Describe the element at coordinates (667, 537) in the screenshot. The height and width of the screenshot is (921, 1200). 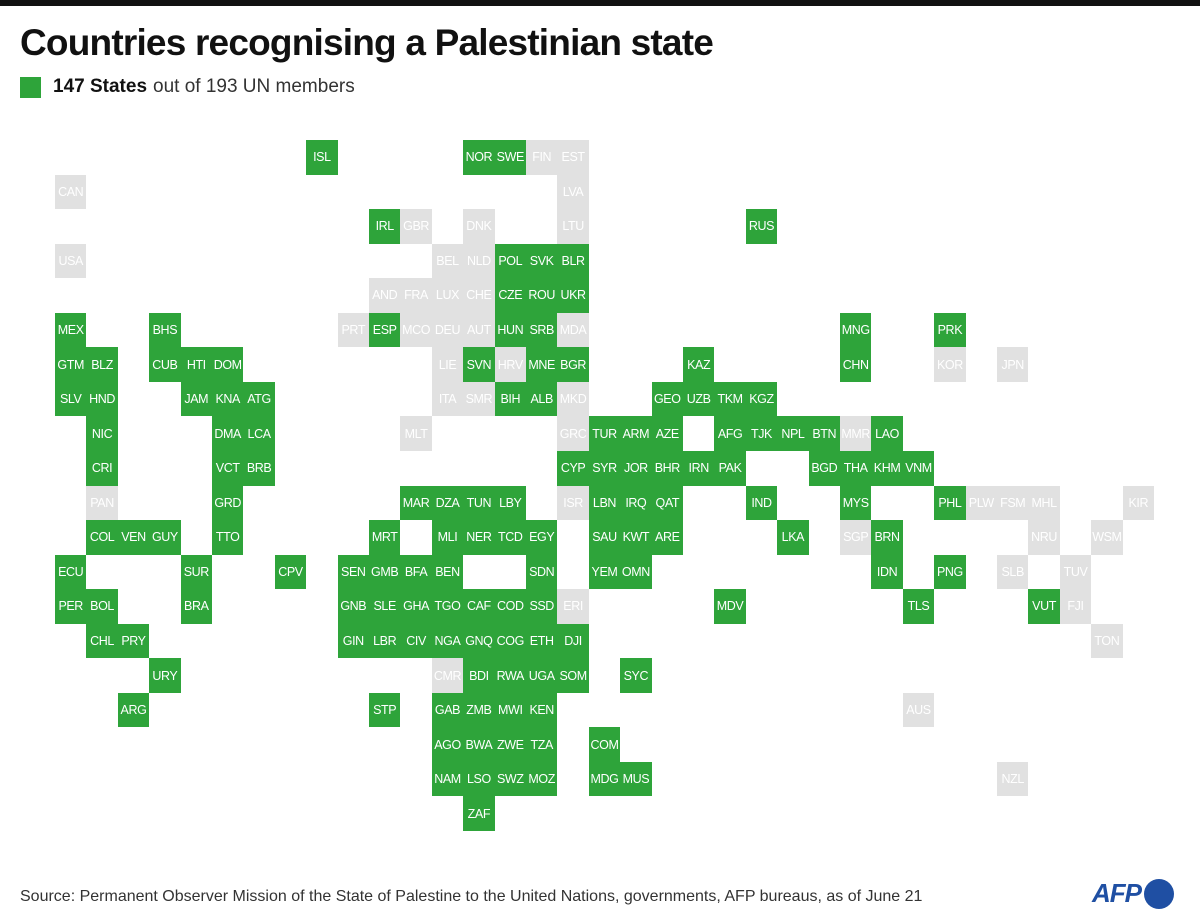
I see `country-tile-are: ARE` at that location.